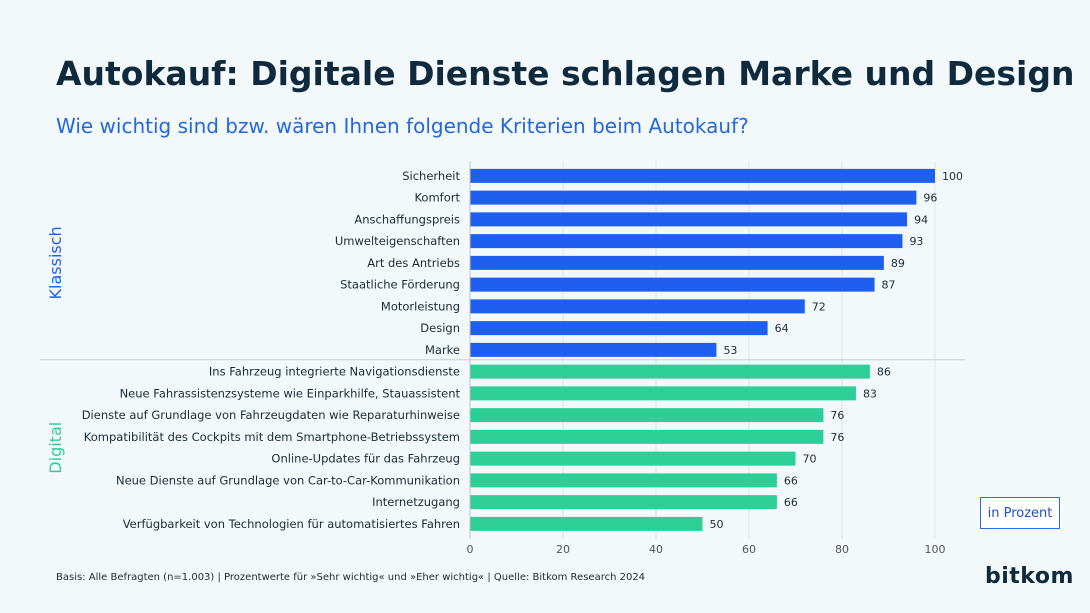 Image resolution: width=1090 pixels, height=613 pixels. Describe the element at coordinates (440, 328) in the screenshot. I see `category-label: Design` at that location.